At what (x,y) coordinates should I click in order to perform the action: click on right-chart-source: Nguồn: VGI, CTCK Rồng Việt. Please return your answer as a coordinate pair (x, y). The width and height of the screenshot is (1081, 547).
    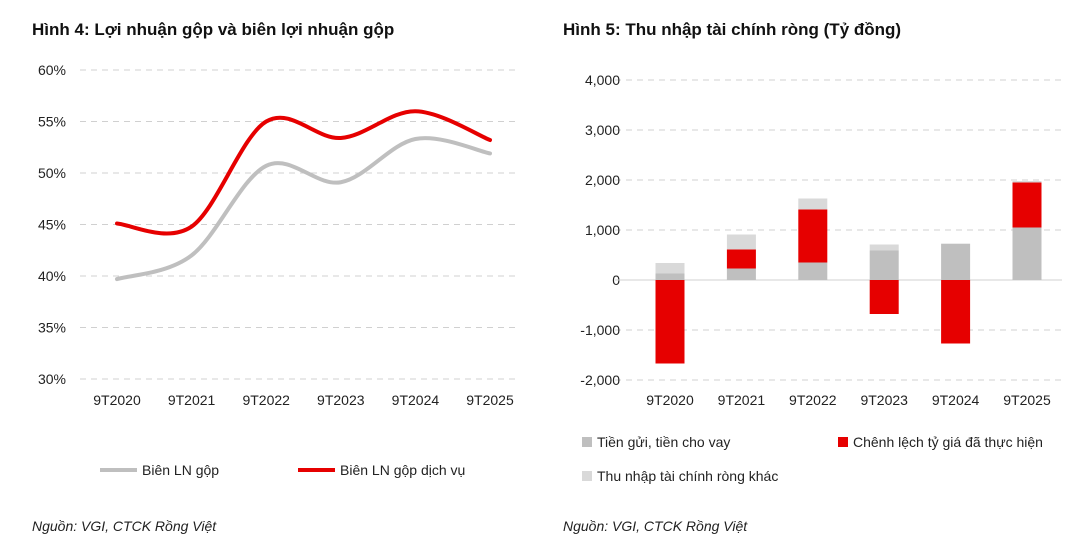
    Looking at the image, I should click on (655, 526).